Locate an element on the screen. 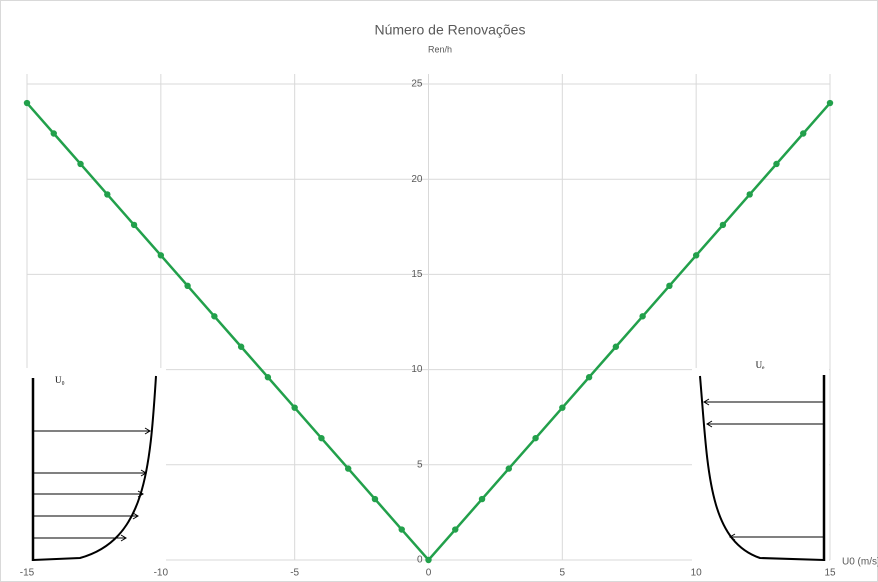 This screenshot has width=878, height=582. inset-right-label: Uₑ is located at coordinates (760, 365).